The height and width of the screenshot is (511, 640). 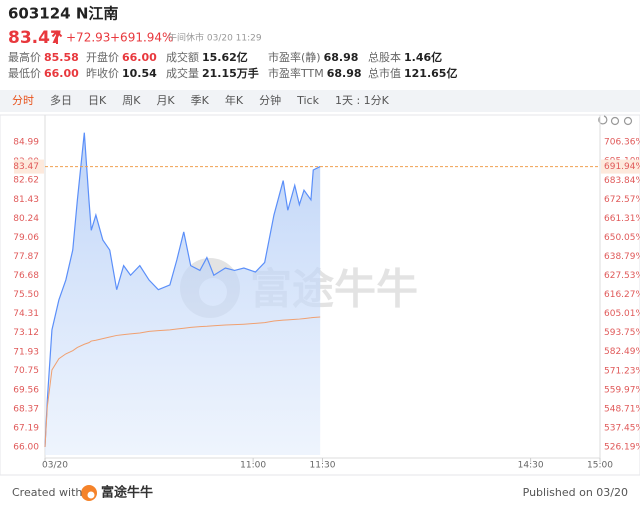 I want to click on tab: 多日, so click(x=61, y=100).